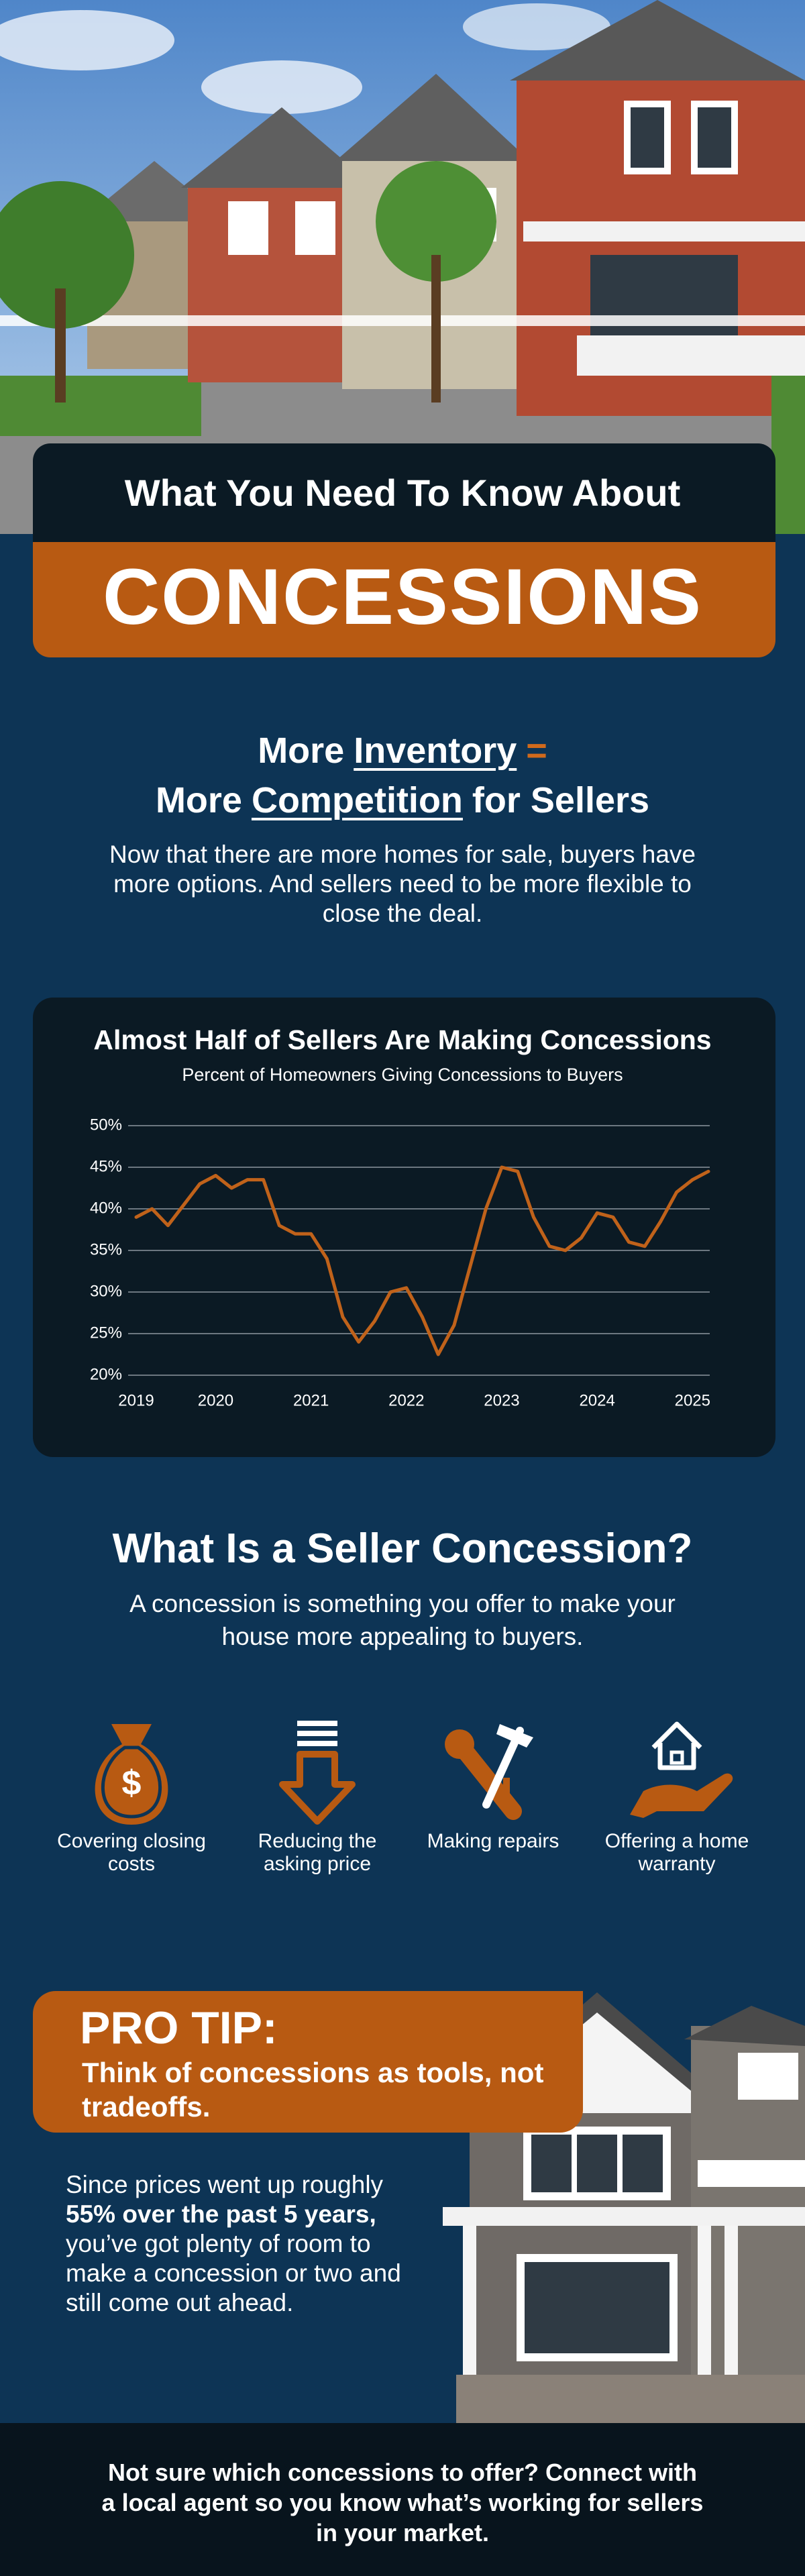 The height and width of the screenshot is (2576, 805). Describe the element at coordinates (357, 800) in the screenshot. I see `heading-emphasis: Competition` at that location.